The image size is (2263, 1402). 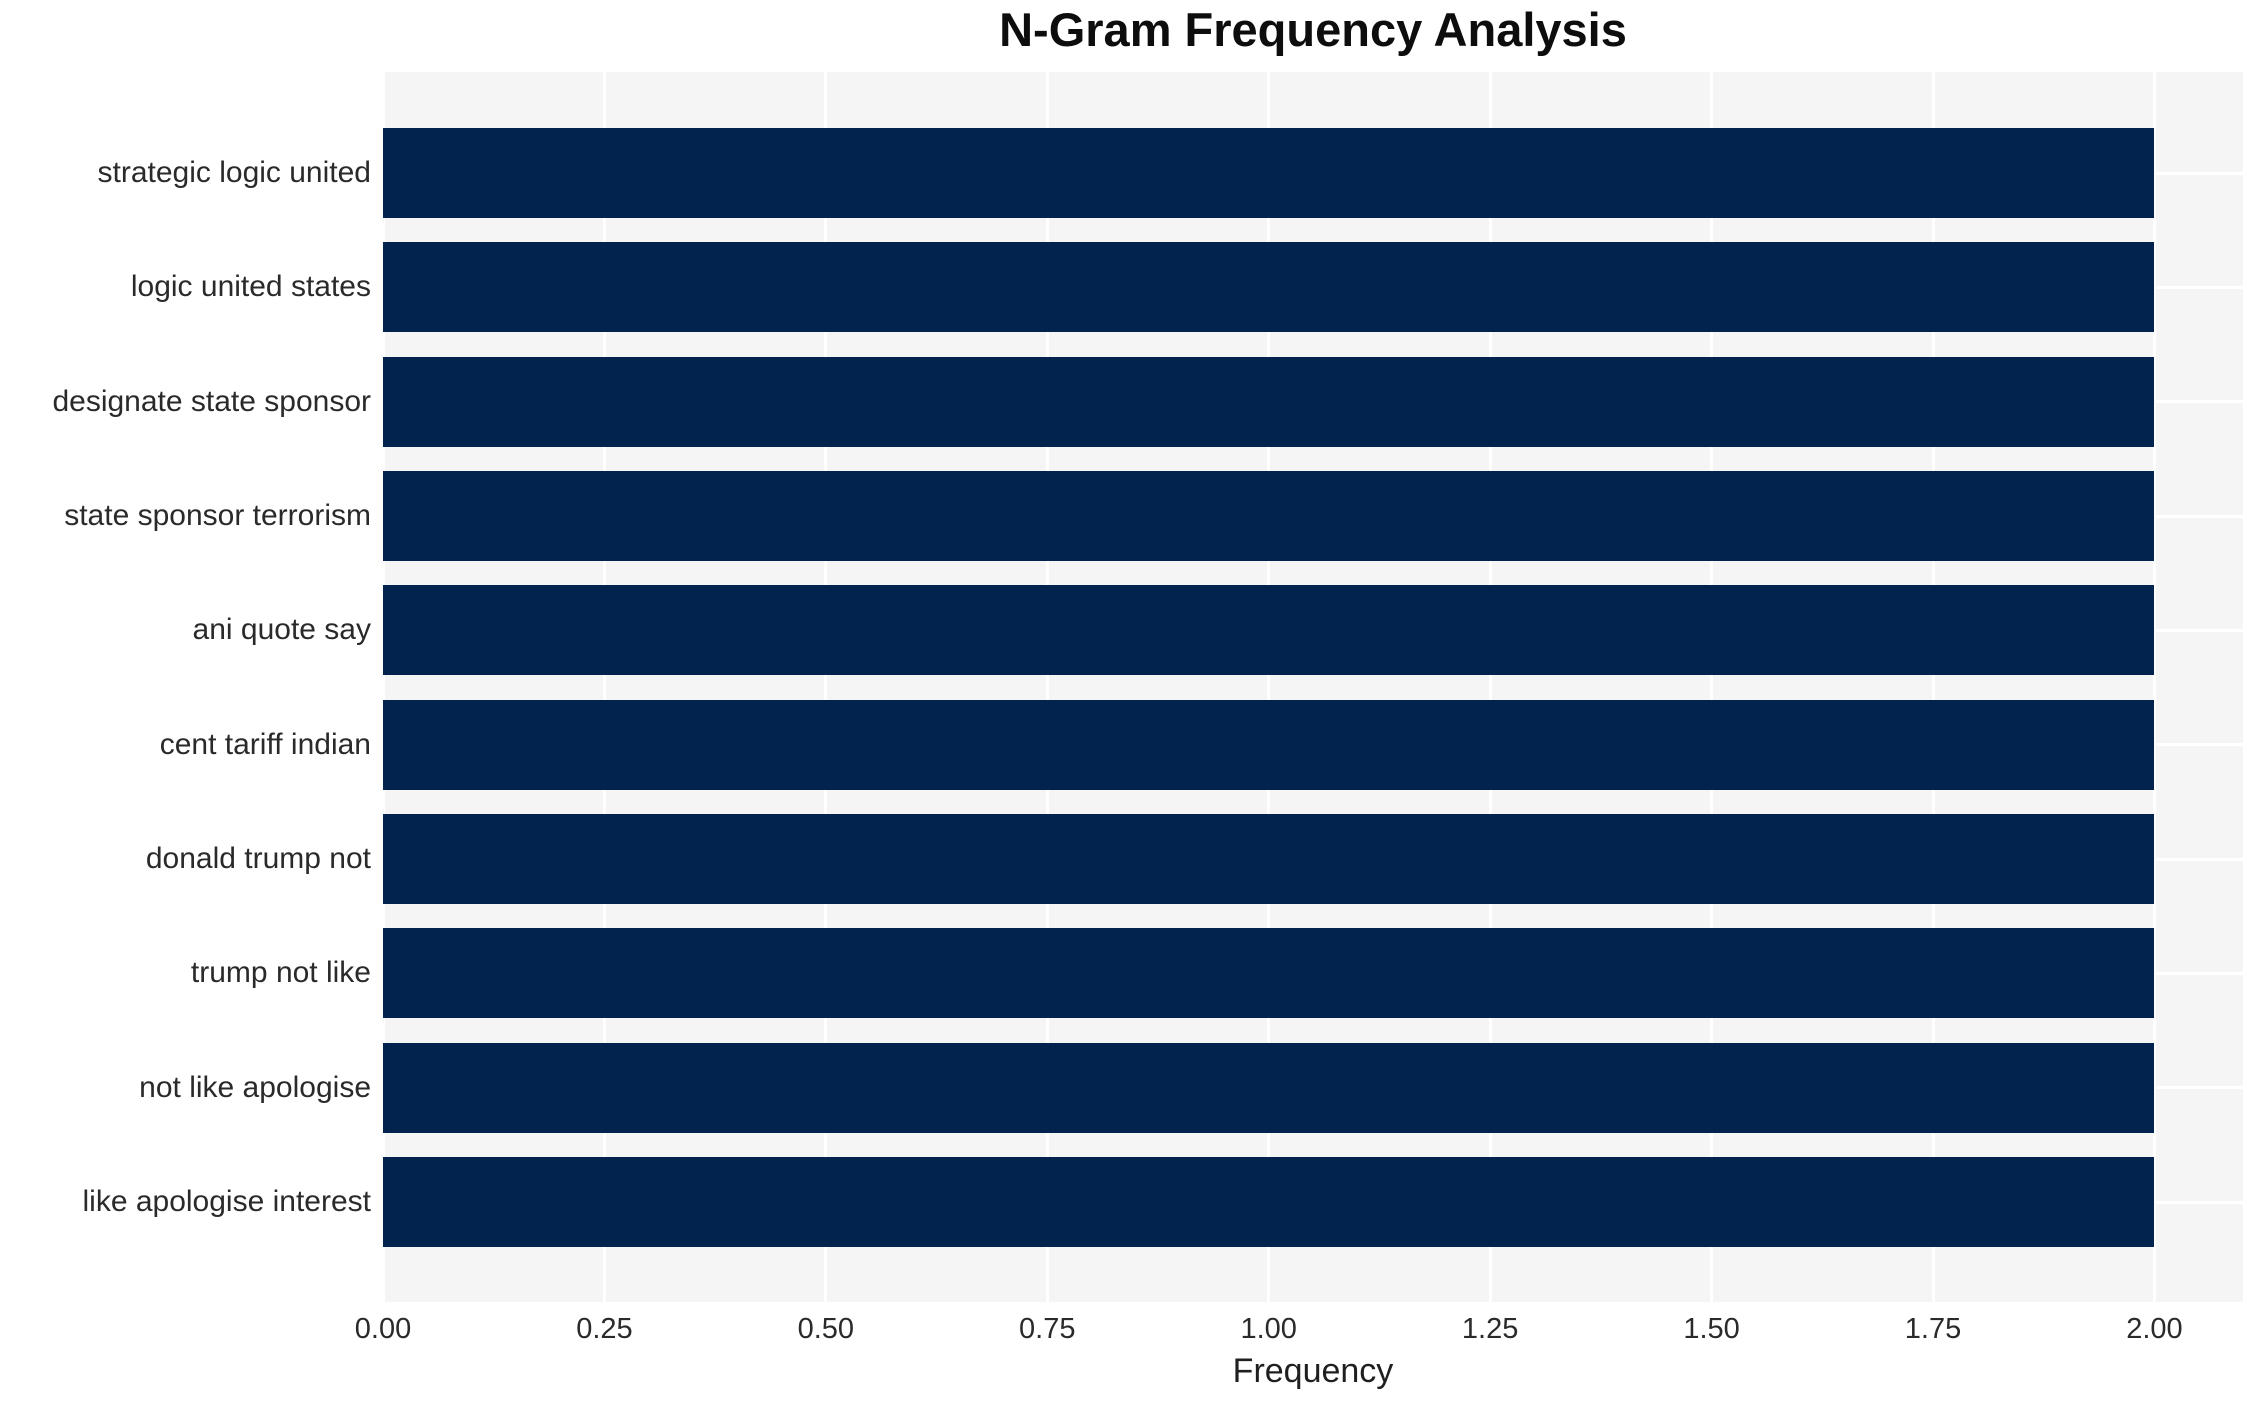 What do you see at coordinates (250, 287) in the screenshot?
I see `y-tick-label: logic united states` at bounding box center [250, 287].